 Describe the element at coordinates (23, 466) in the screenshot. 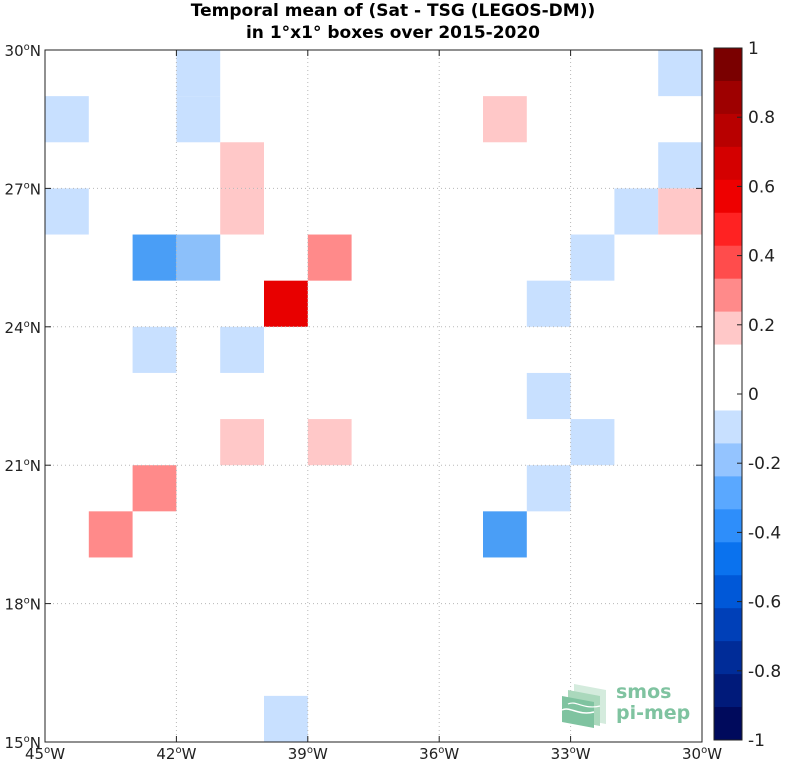

I see `y-tick-label: 21oN` at that location.